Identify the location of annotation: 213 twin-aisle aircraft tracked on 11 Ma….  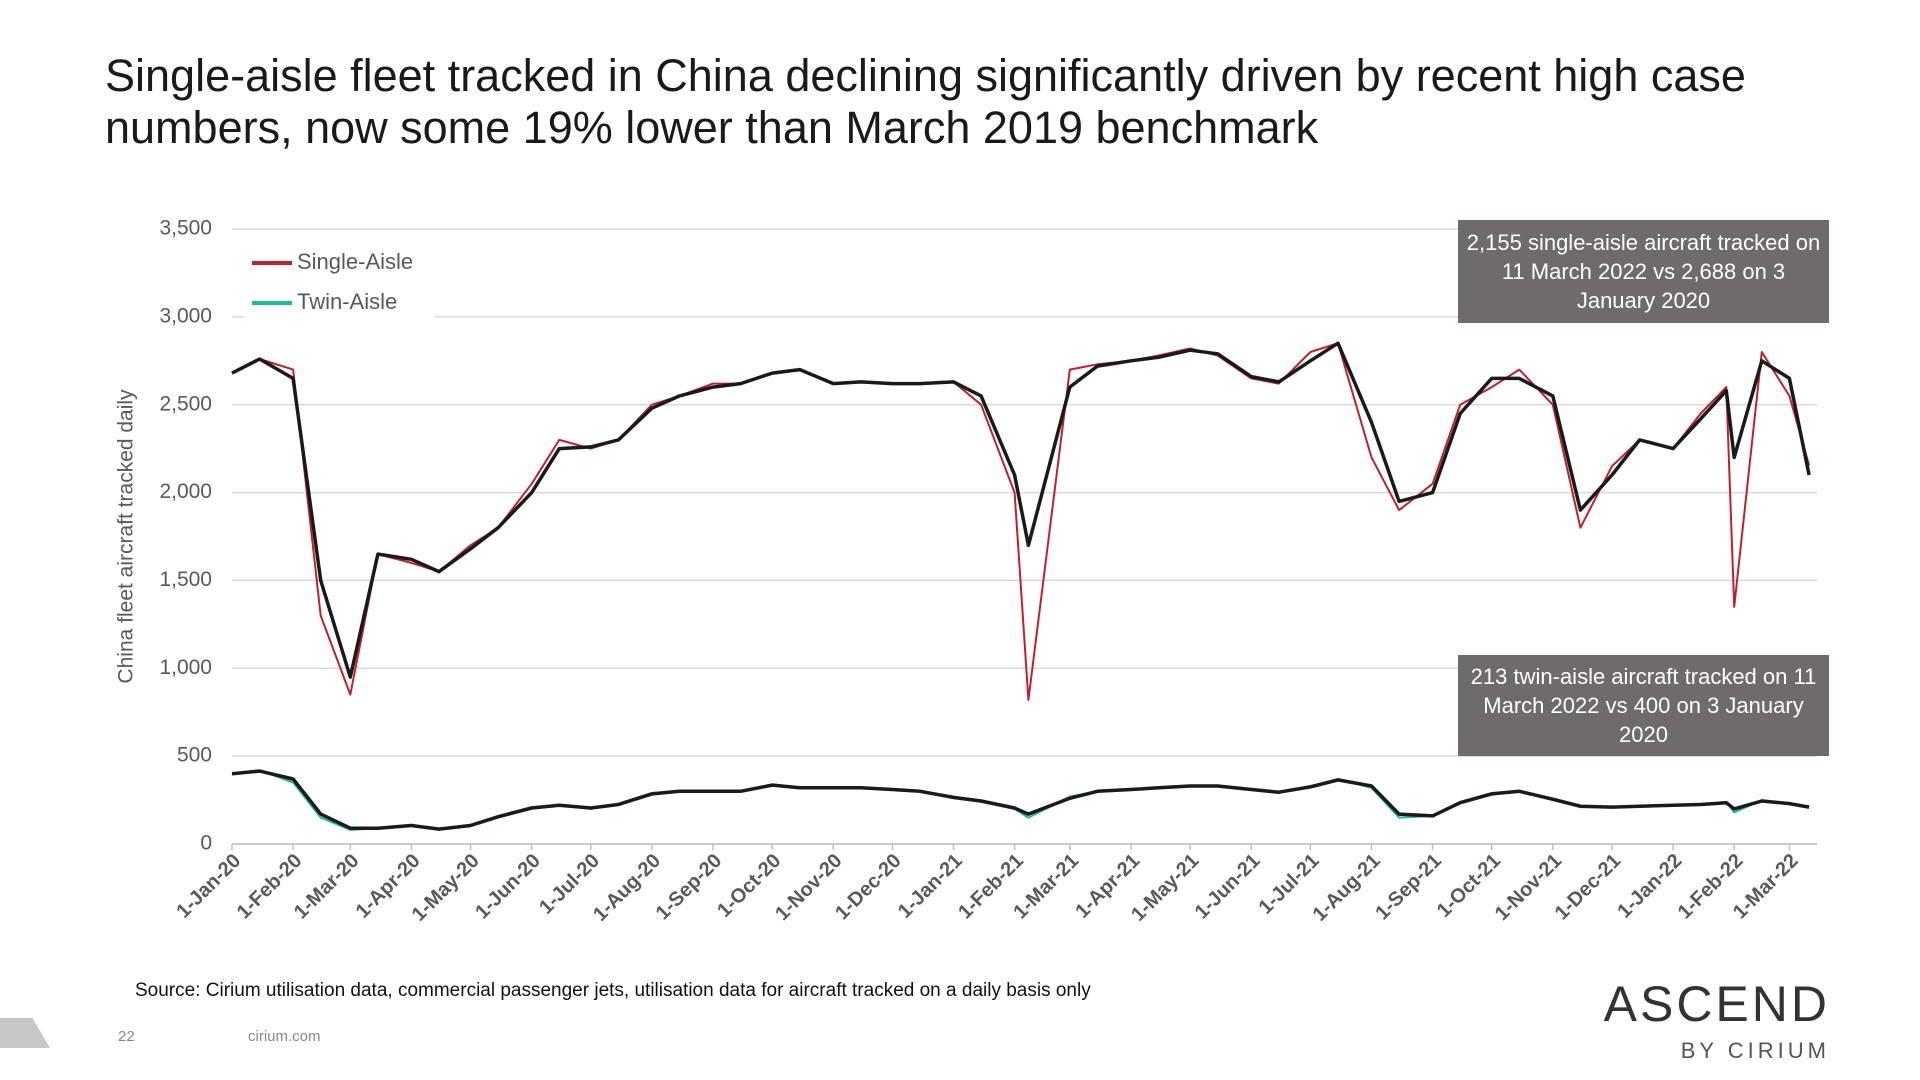
(1643, 705).